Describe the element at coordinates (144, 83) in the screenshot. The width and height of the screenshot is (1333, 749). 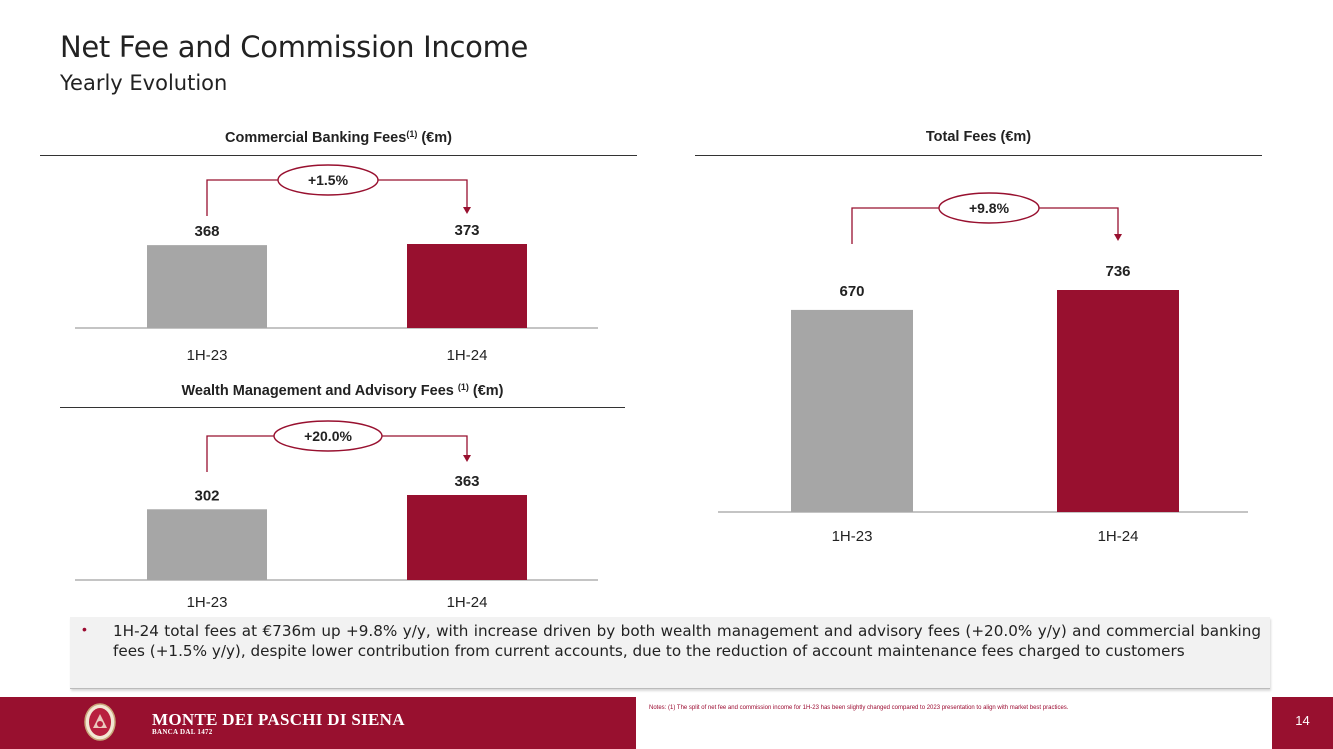
I see `page-subtitle: Yearly Evolution` at that location.